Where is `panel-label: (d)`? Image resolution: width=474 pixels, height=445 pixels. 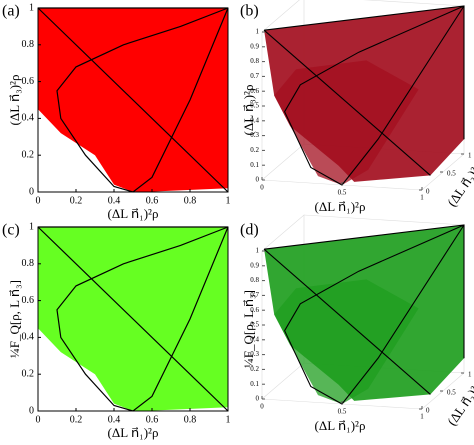
panel-label: (d) is located at coordinates (249, 230).